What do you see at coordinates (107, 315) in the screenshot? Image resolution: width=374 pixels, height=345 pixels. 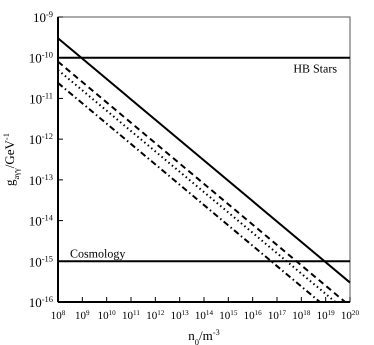 I see `x-tick-label: 10$^{10}$` at bounding box center [107, 315].